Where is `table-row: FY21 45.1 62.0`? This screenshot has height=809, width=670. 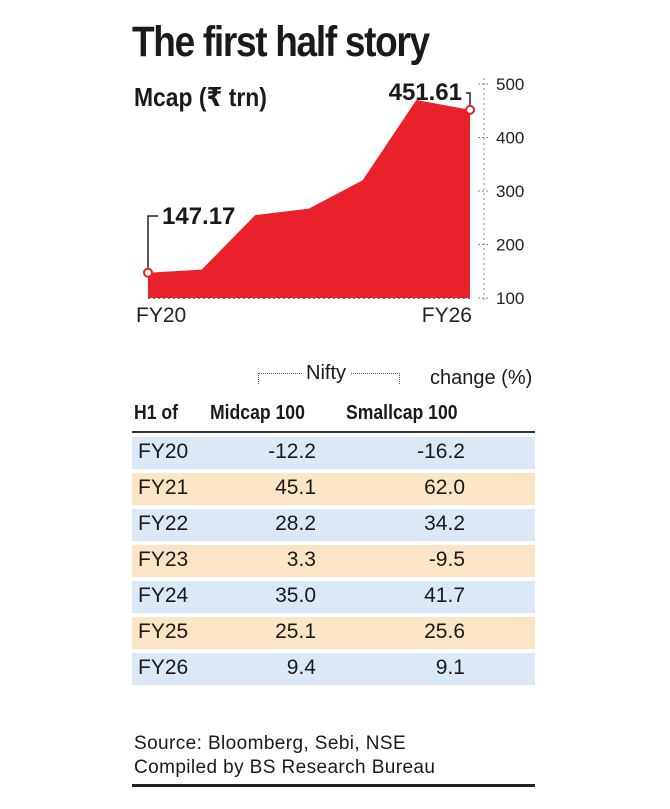
table-row: FY21 45.1 62.0 is located at coordinates (333, 489).